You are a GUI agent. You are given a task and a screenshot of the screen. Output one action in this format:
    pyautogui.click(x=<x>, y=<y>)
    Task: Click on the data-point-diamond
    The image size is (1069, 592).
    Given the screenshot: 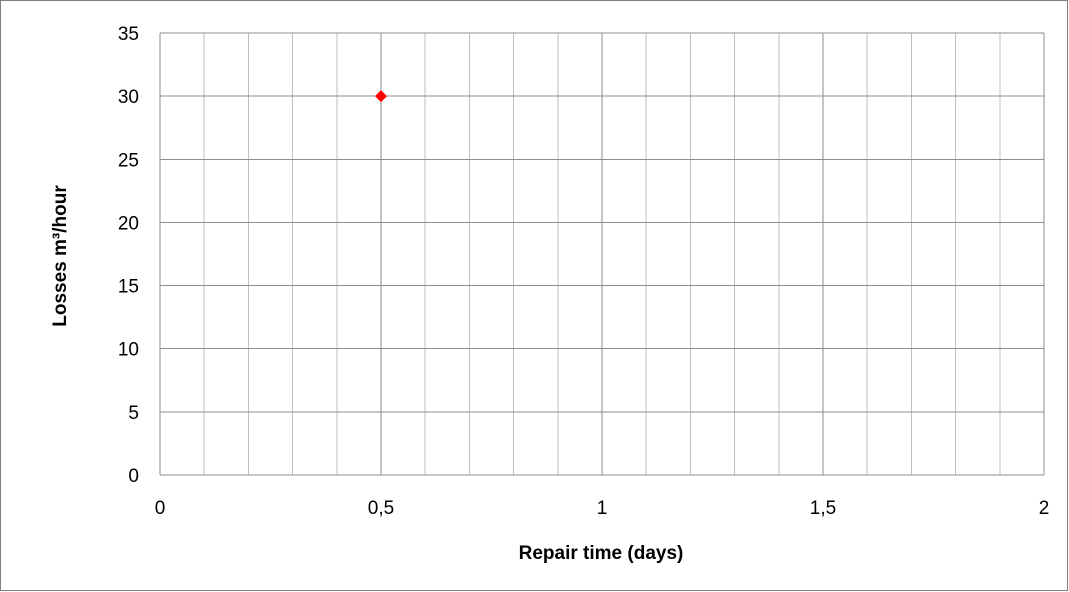 What is the action you would take?
    pyautogui.click(x=381, y=96)
    